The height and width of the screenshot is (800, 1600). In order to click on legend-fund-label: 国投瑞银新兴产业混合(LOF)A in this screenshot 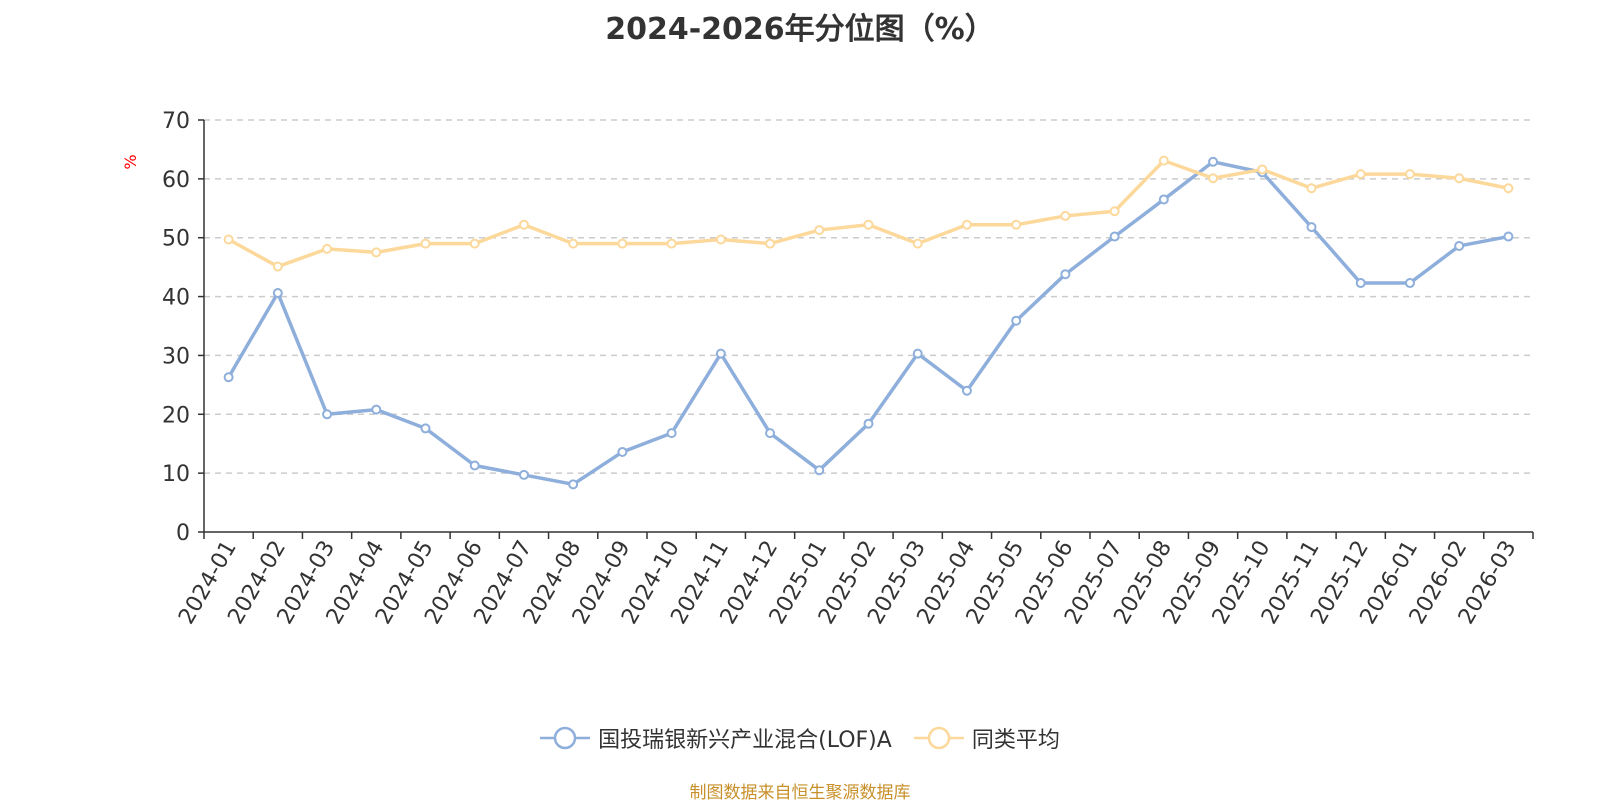, I will do `click(745, 740)`.